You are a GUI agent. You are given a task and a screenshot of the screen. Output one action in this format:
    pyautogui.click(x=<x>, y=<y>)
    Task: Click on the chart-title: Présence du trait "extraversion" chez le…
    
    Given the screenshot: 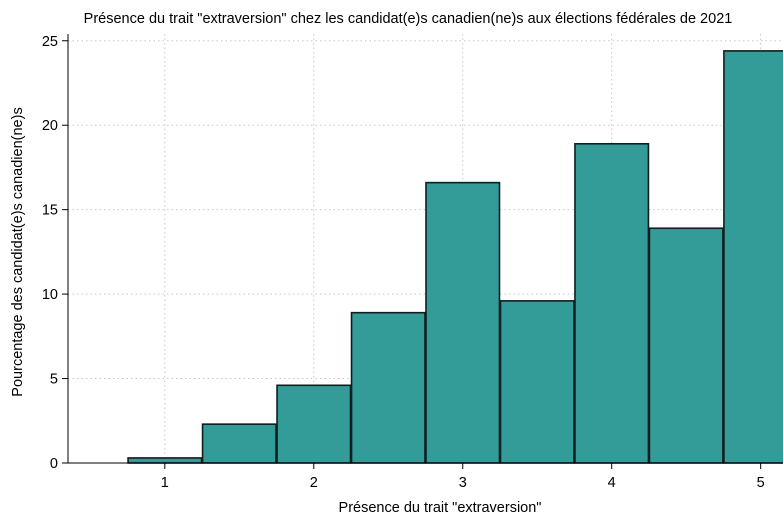 What is the action you would take?
    pyautogui.click(x=408, y=19)
    